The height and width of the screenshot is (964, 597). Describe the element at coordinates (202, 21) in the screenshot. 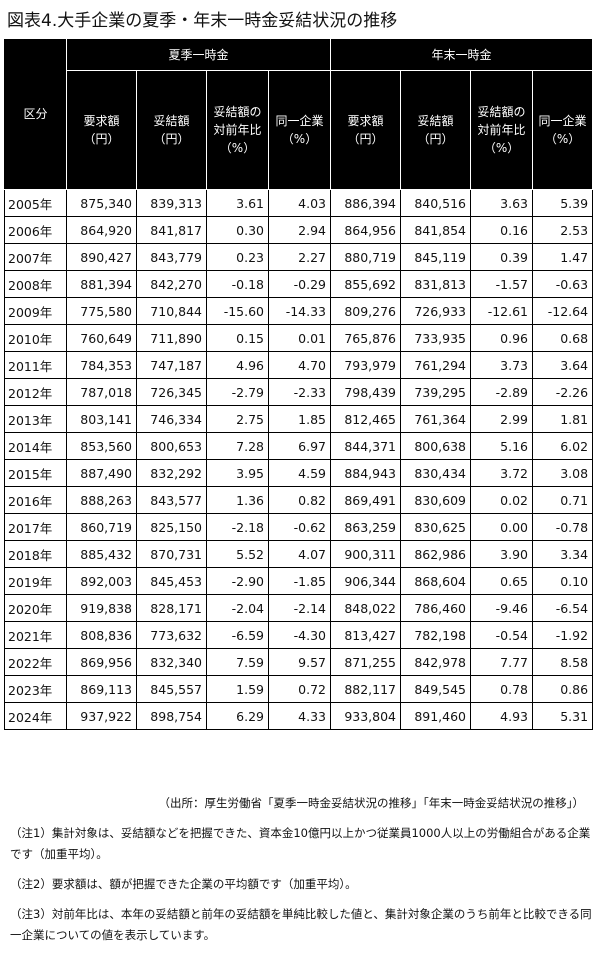

I see `page-title: 図表4.大手企業の夏季・年末一時金妥結状況の推移` at that location.